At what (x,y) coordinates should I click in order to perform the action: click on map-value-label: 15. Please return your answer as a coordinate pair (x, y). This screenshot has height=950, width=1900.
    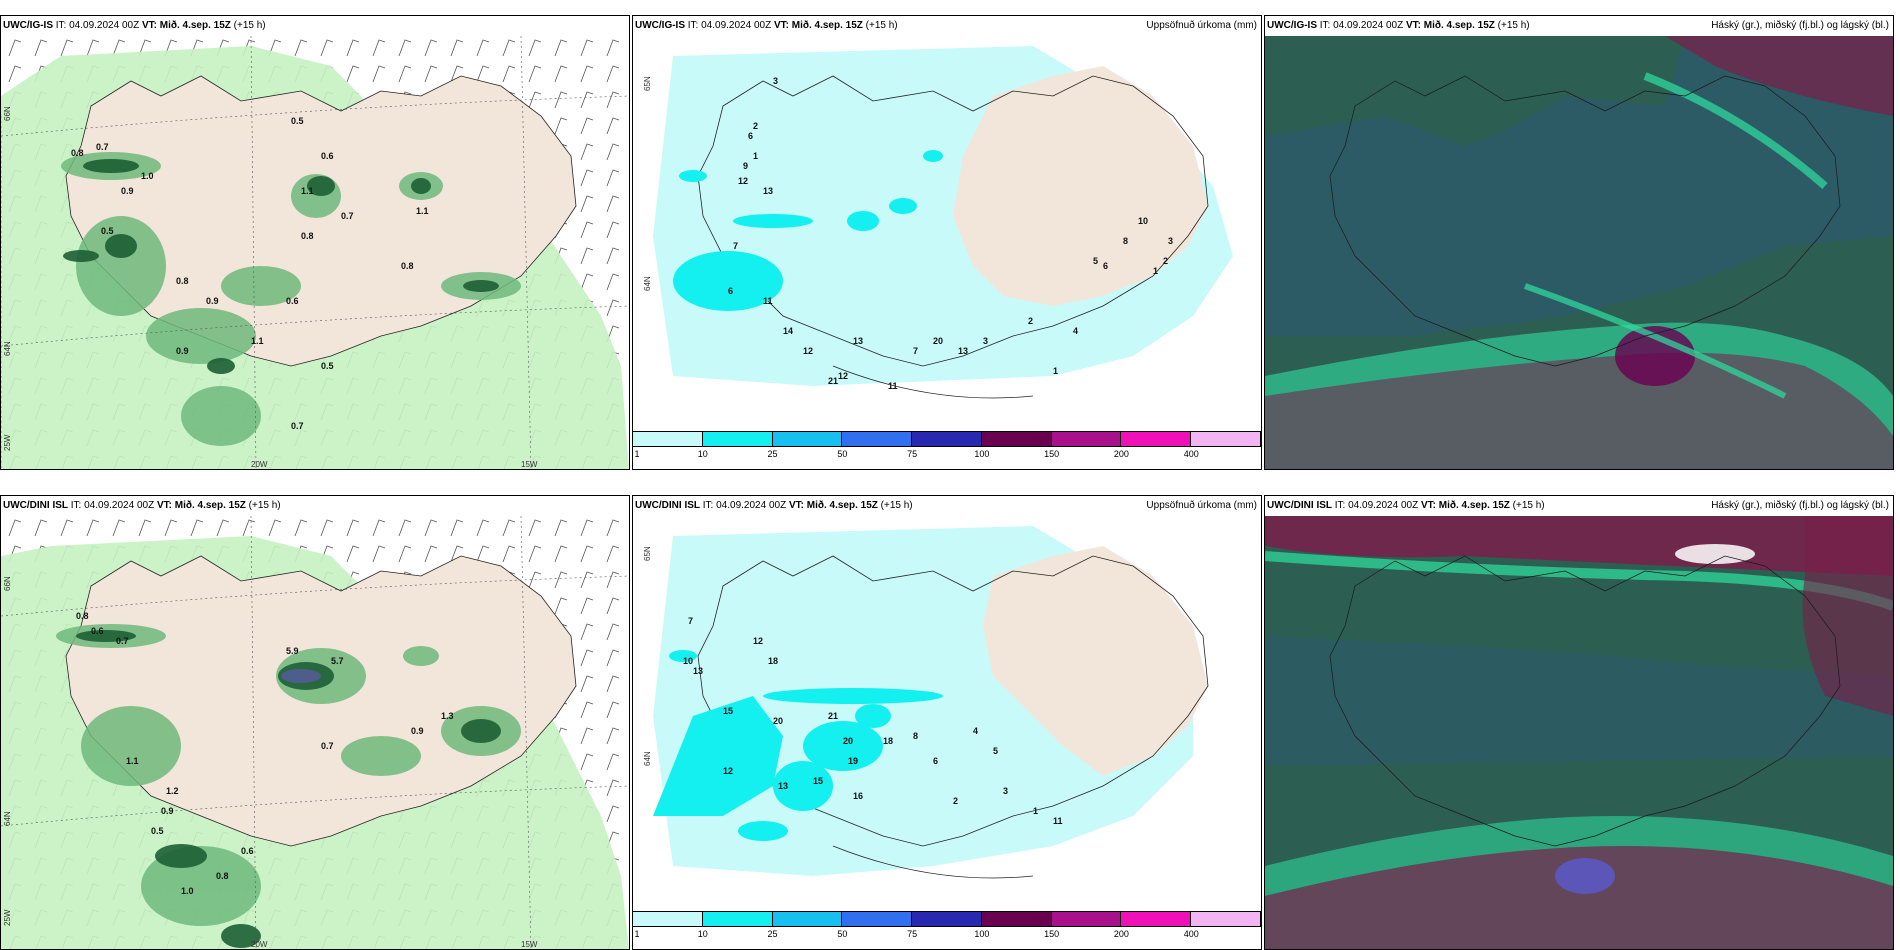
    Looking at the image, I should click on (818, 781).